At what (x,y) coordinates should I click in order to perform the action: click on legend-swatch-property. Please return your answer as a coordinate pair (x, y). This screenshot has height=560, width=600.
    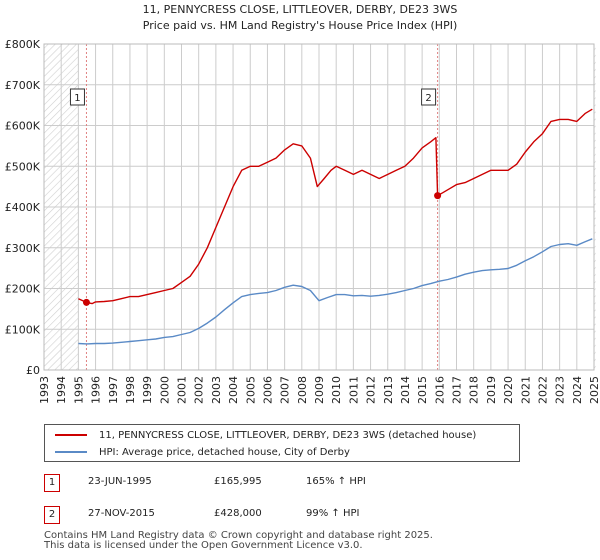
    Looking at the image, I should click on (71, 435).